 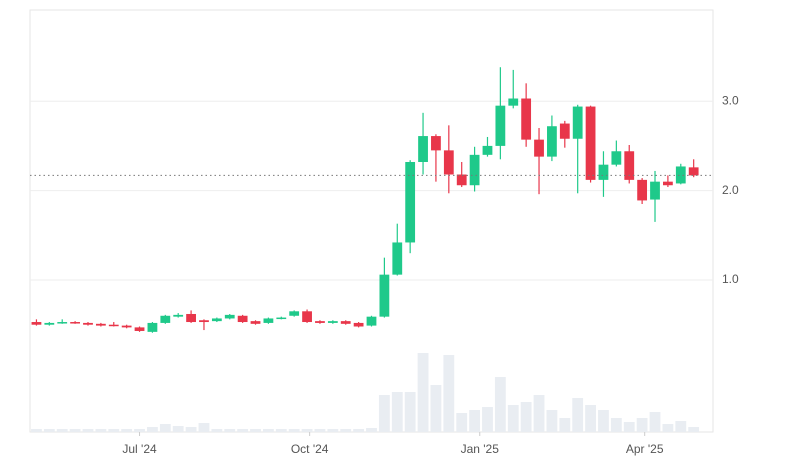 I want to click on x-tick-label: Jan '25, so click(x=480, y=449).